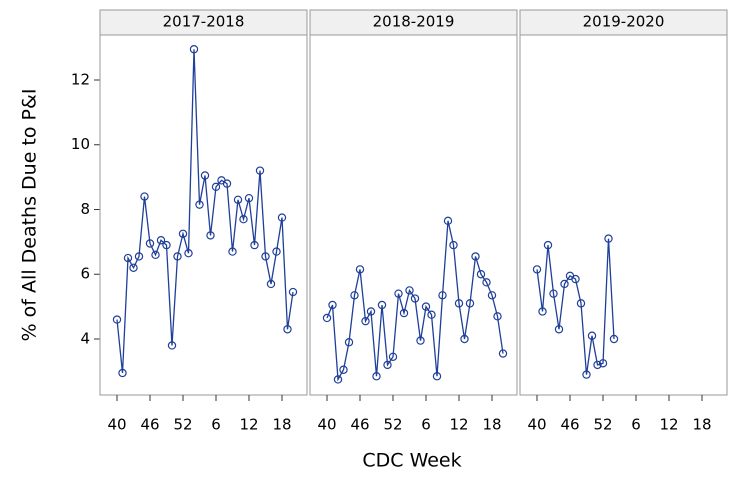 This screenshot has height=477, width=732. Describe the element at coordinates (85, 209) in the screenshot. I see `y-tick-label: 8` at that location.